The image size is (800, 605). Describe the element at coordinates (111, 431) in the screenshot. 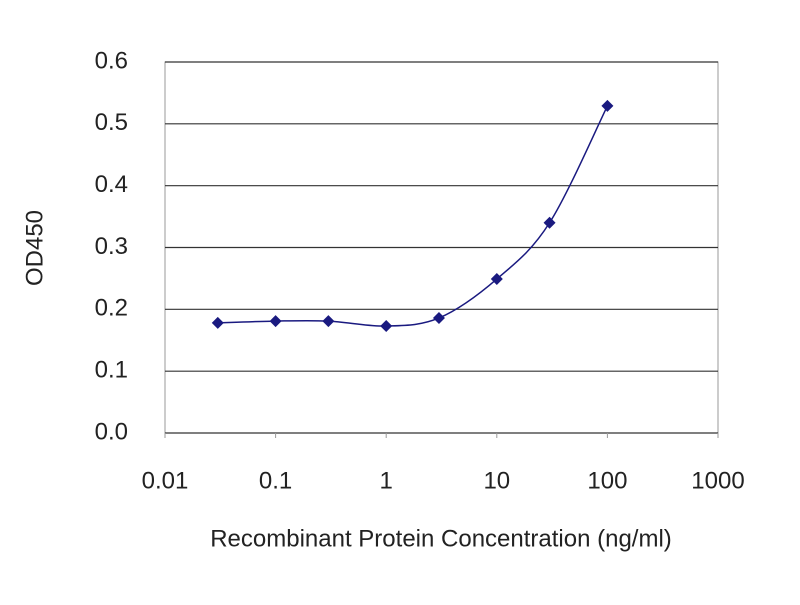

I see `y-tick-label: 0.0` at that location.